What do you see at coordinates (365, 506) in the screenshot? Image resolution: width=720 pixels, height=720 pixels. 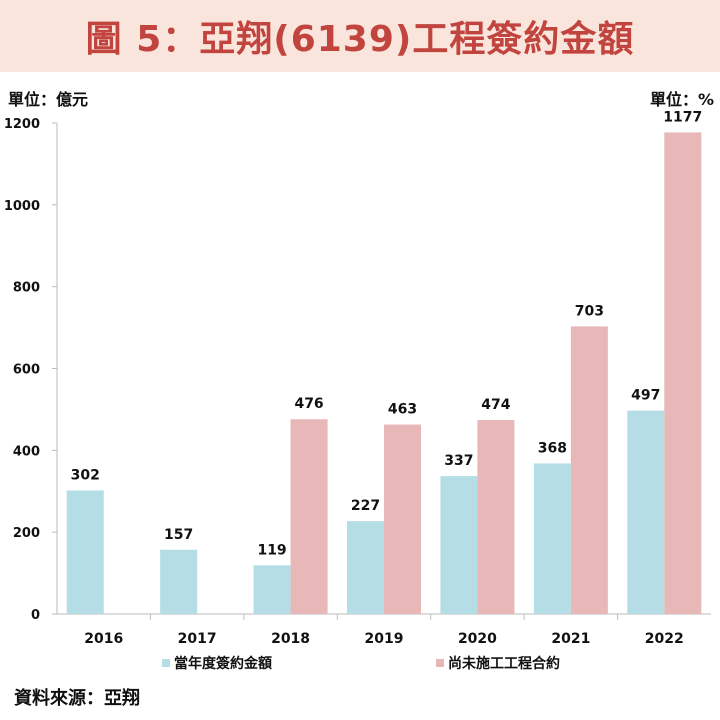 I see `data-label: 227` at bounding box center [365, 506].